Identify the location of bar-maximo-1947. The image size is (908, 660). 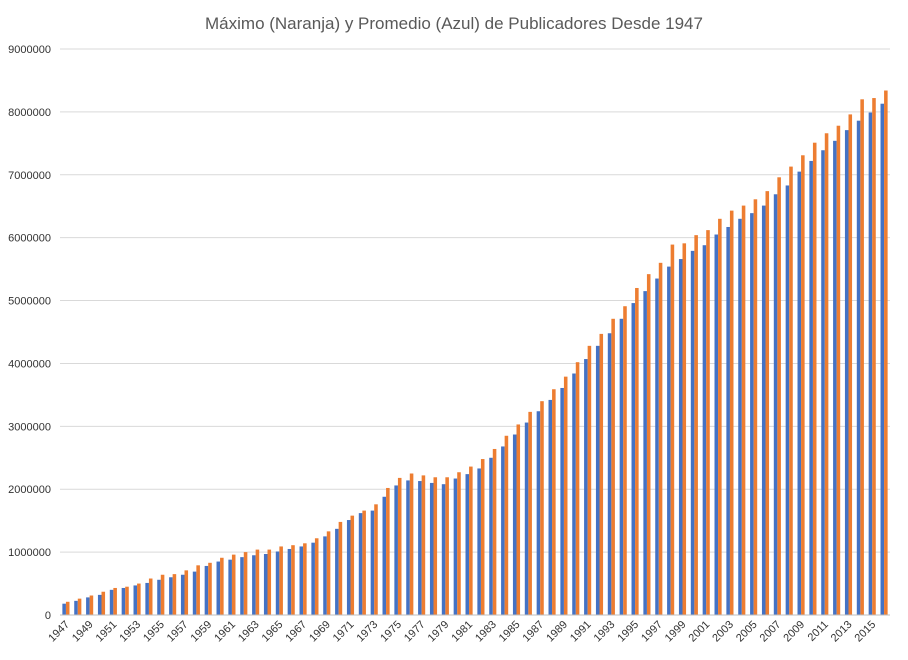
(67, 608).